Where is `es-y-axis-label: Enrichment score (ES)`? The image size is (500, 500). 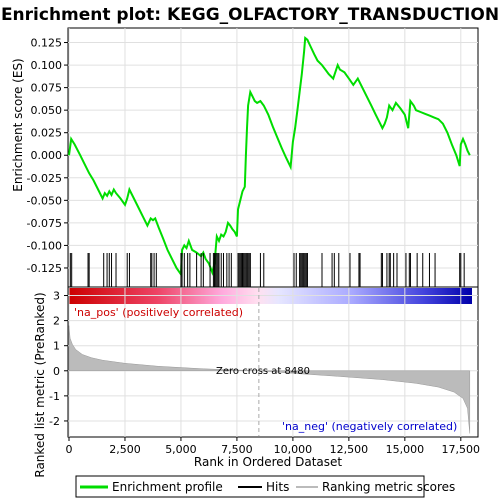
es-y-axis-label: Enrichment score (ES) is located at coordinates (18, 124).